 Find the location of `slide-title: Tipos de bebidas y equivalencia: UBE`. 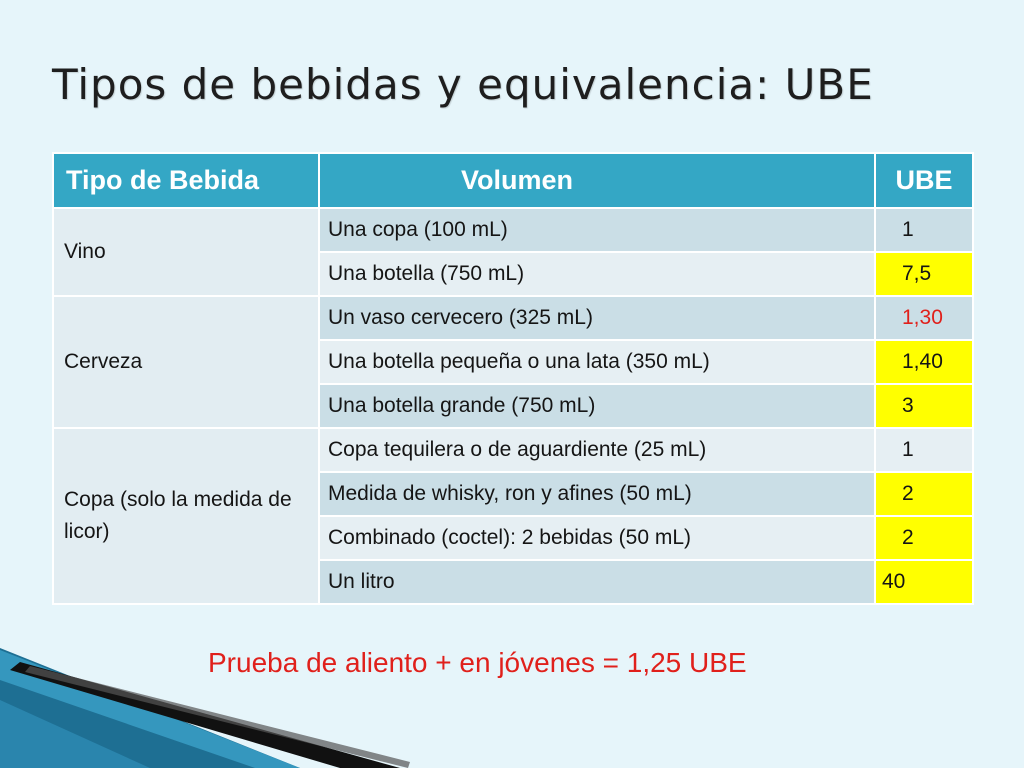

slide-title: Tipos de bebidas y equivalencia: UBE is located at coordinates (463, 84).